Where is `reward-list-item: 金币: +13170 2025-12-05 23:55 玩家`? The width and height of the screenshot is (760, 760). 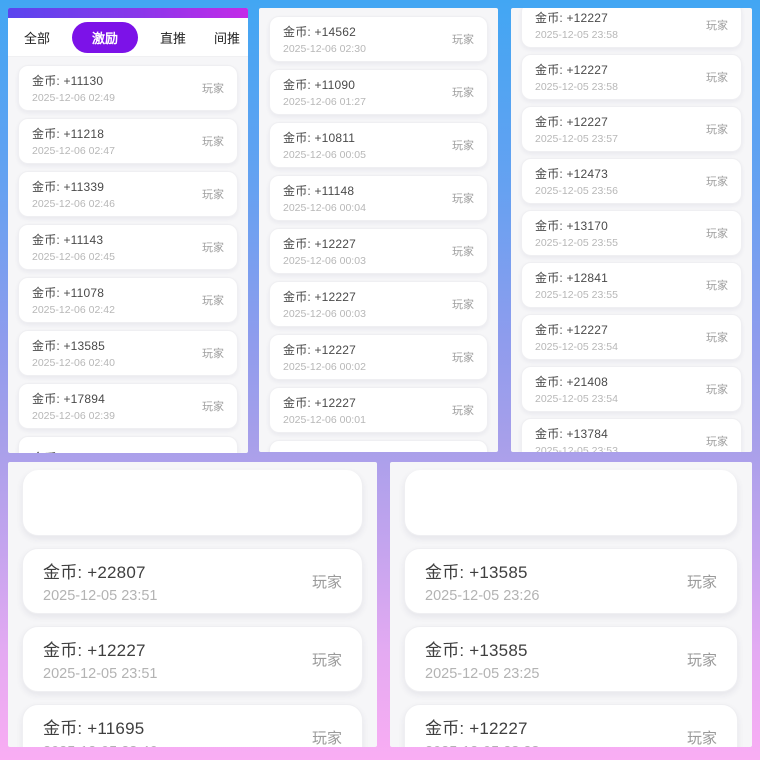
reward-list-item: 金币: +13170 2025-12-05 23:55 玩家 is located at coordinates (631, 233).